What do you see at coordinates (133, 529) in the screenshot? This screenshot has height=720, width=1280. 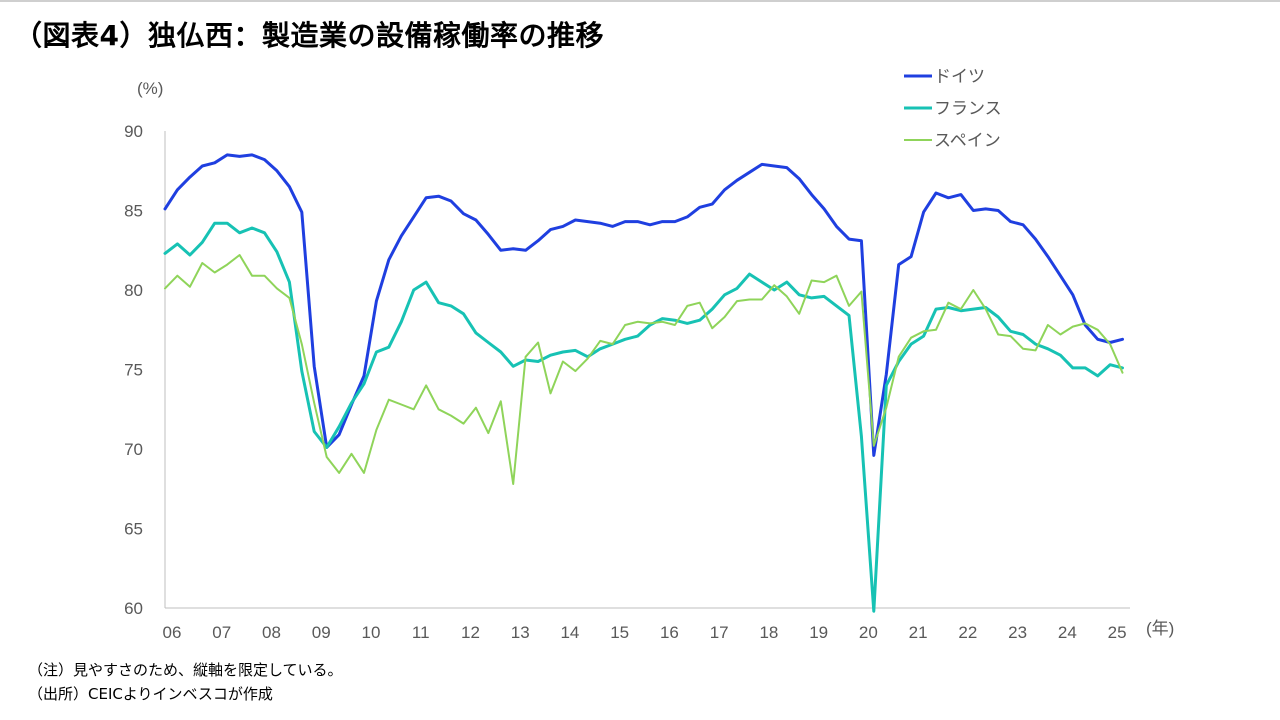 I see `y-tick-label: 65` at bounding box center [133, 529].